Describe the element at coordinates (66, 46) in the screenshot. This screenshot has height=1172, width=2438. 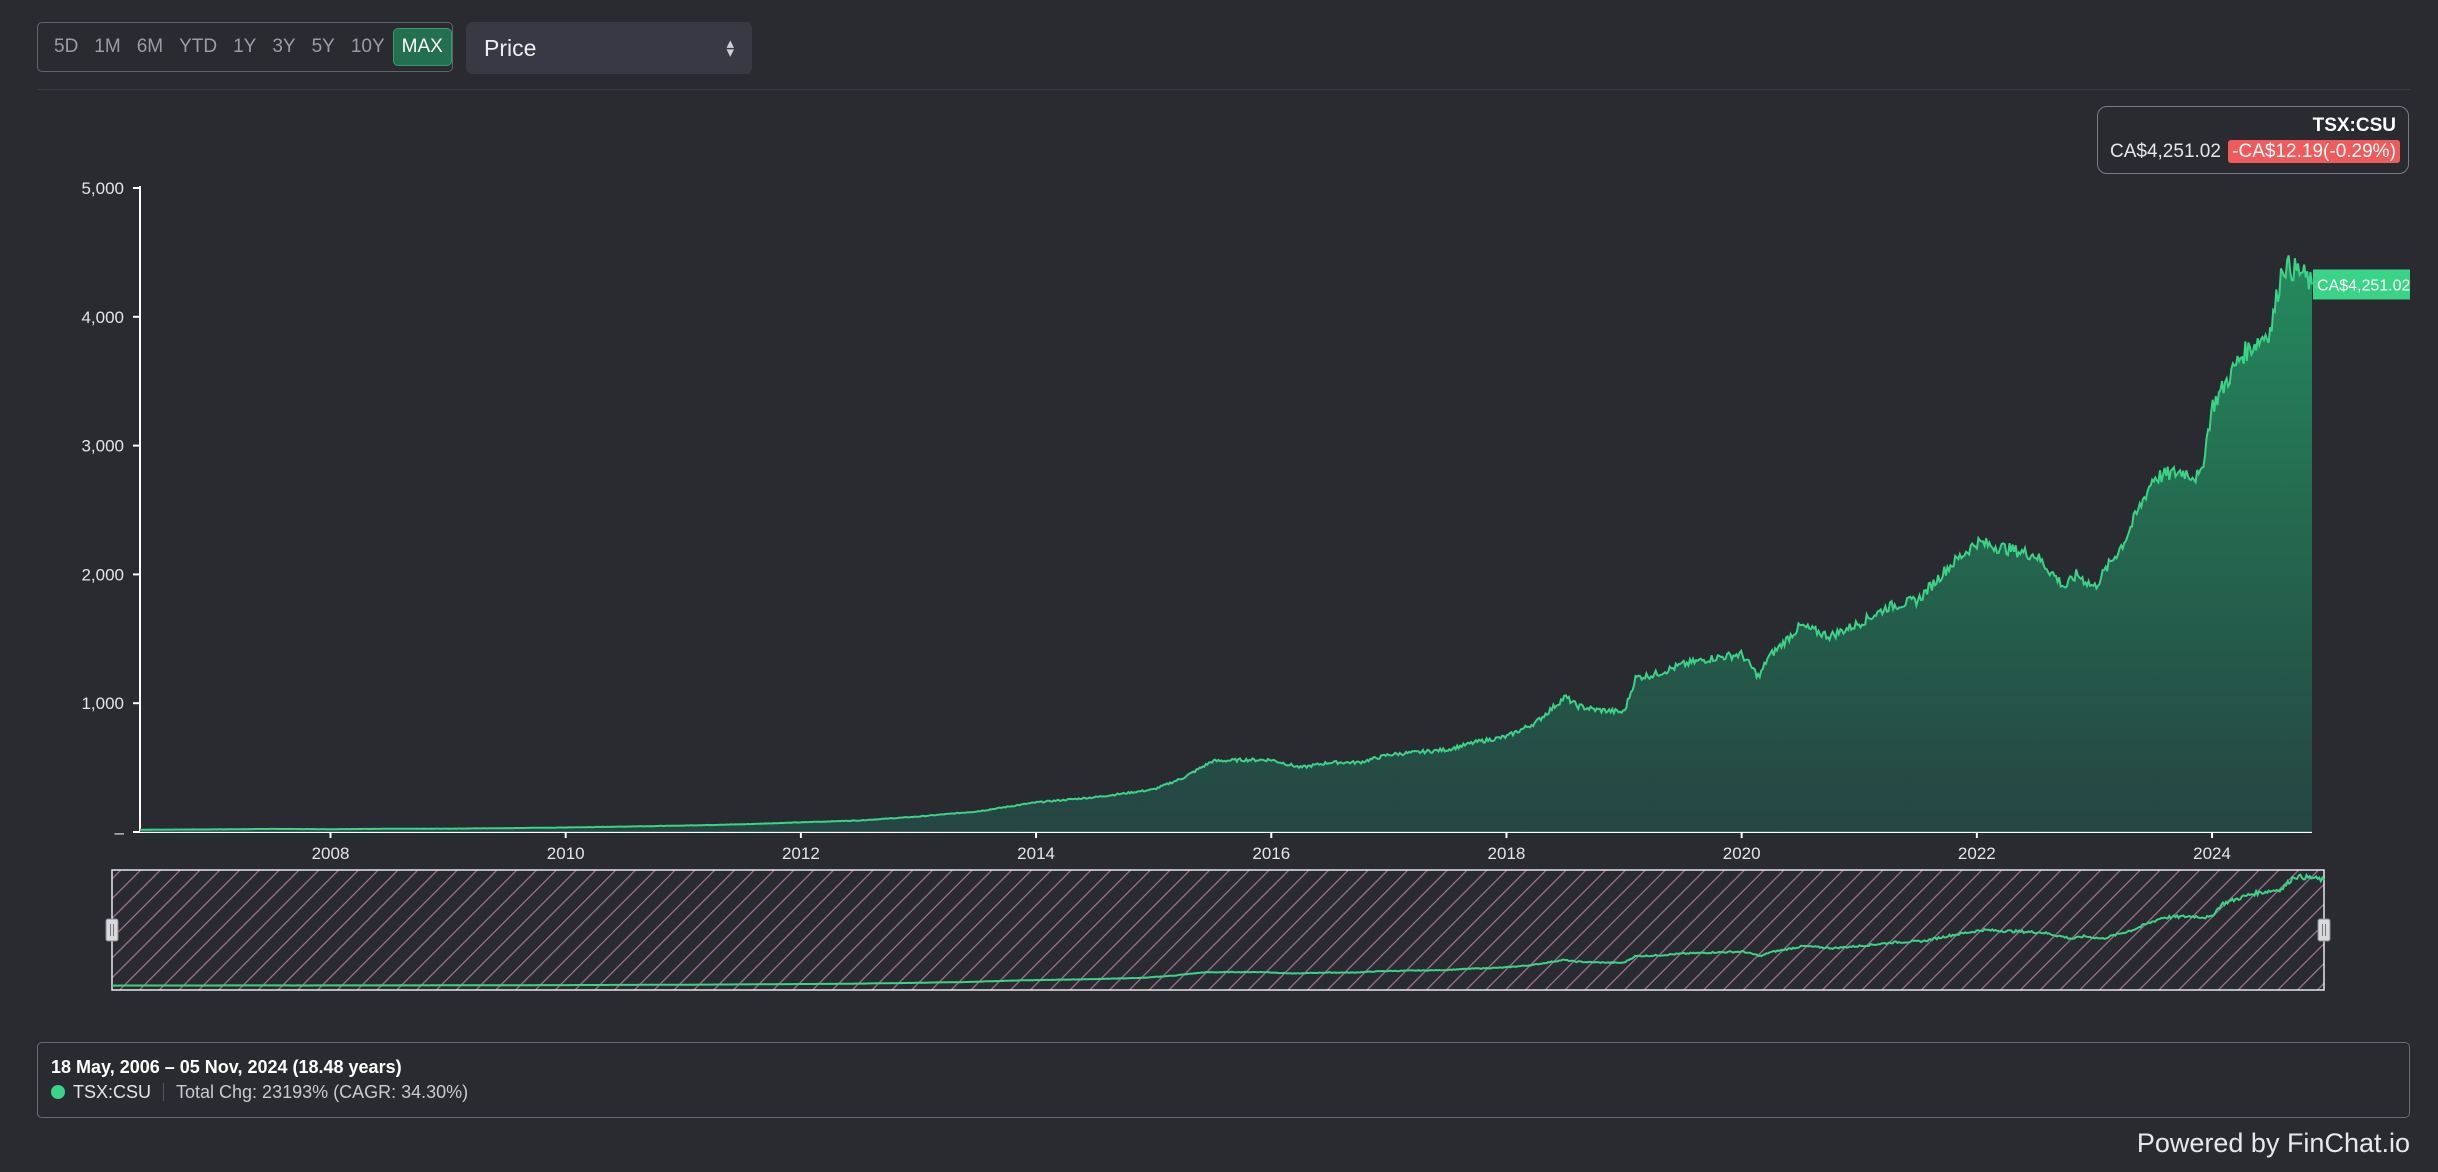
I see `range-button-5d: 5D` at that location.